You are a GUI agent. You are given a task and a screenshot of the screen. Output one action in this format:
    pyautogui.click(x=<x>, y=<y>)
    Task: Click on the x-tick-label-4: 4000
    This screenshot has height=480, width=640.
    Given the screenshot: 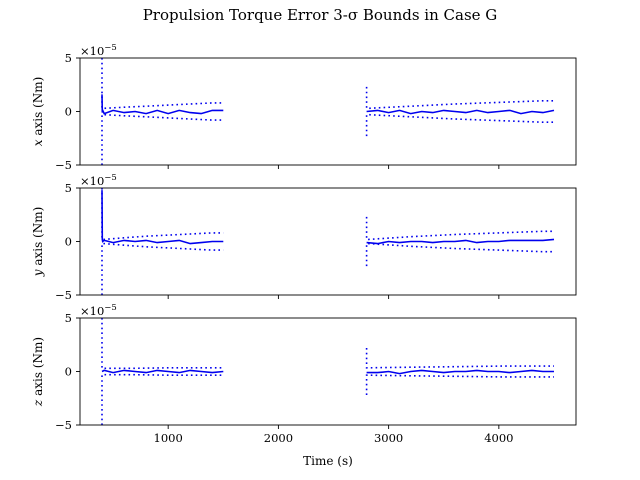 What is the action you would take?
    pyautogui.click(x=498, y=438)
    